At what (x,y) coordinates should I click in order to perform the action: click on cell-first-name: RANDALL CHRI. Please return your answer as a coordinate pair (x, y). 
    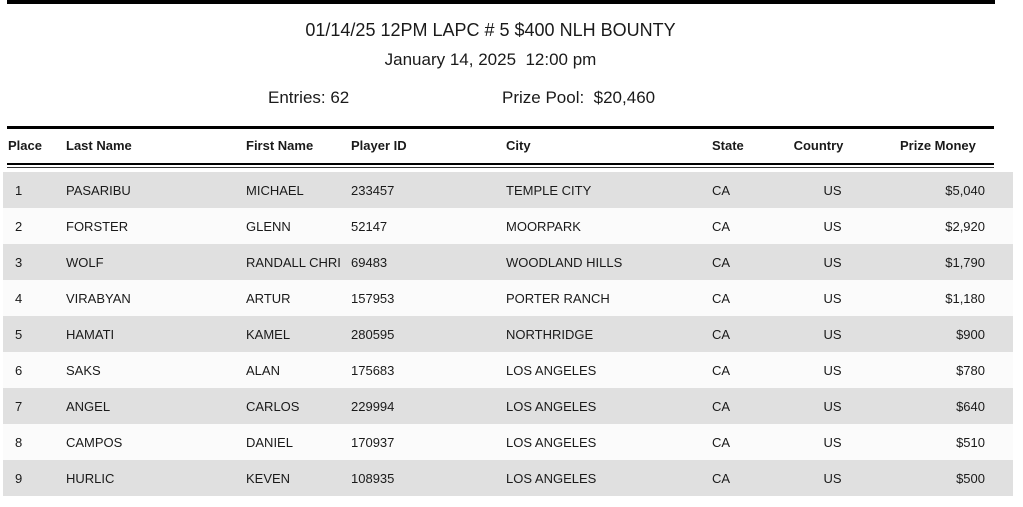
    Looking at the image, I should click on (293, 262).